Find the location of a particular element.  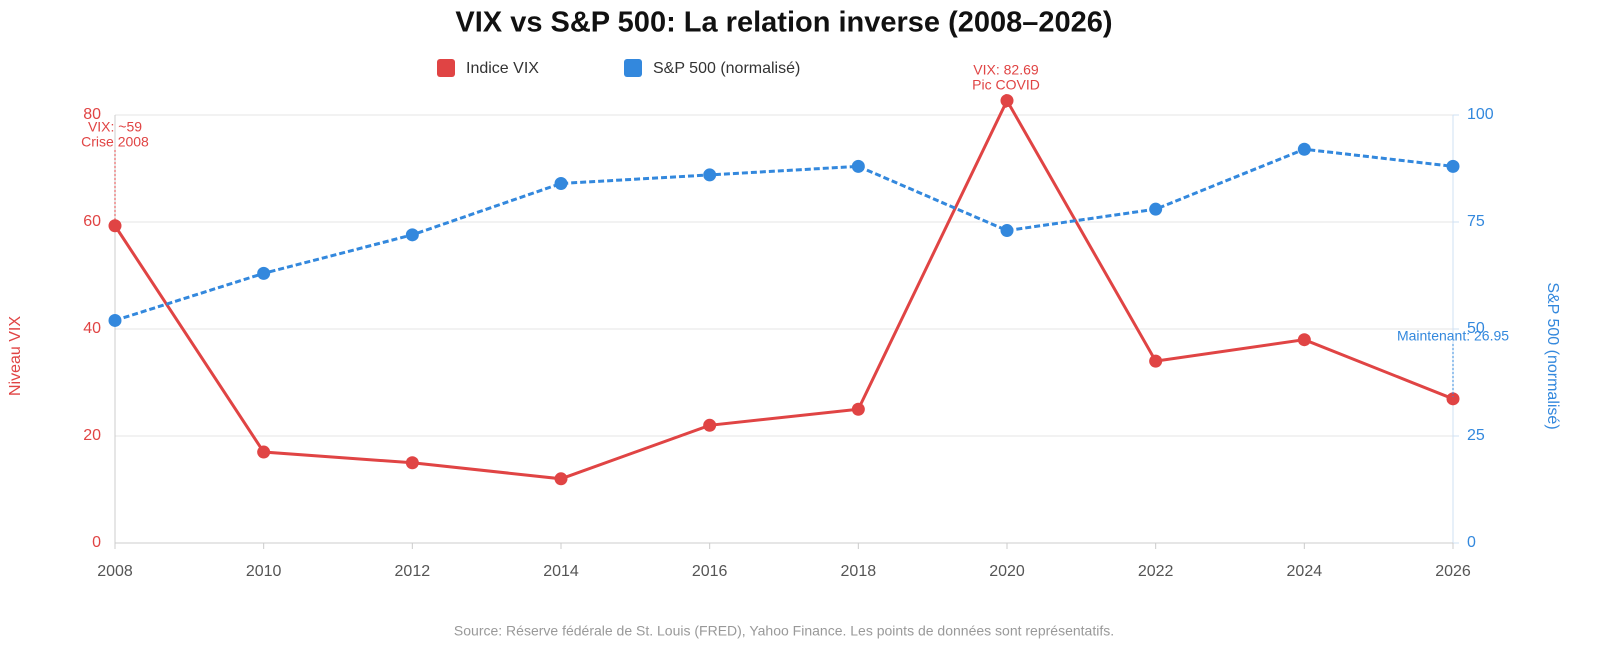

x-tick-label: 2020 is located at coordinates (1007, 571).